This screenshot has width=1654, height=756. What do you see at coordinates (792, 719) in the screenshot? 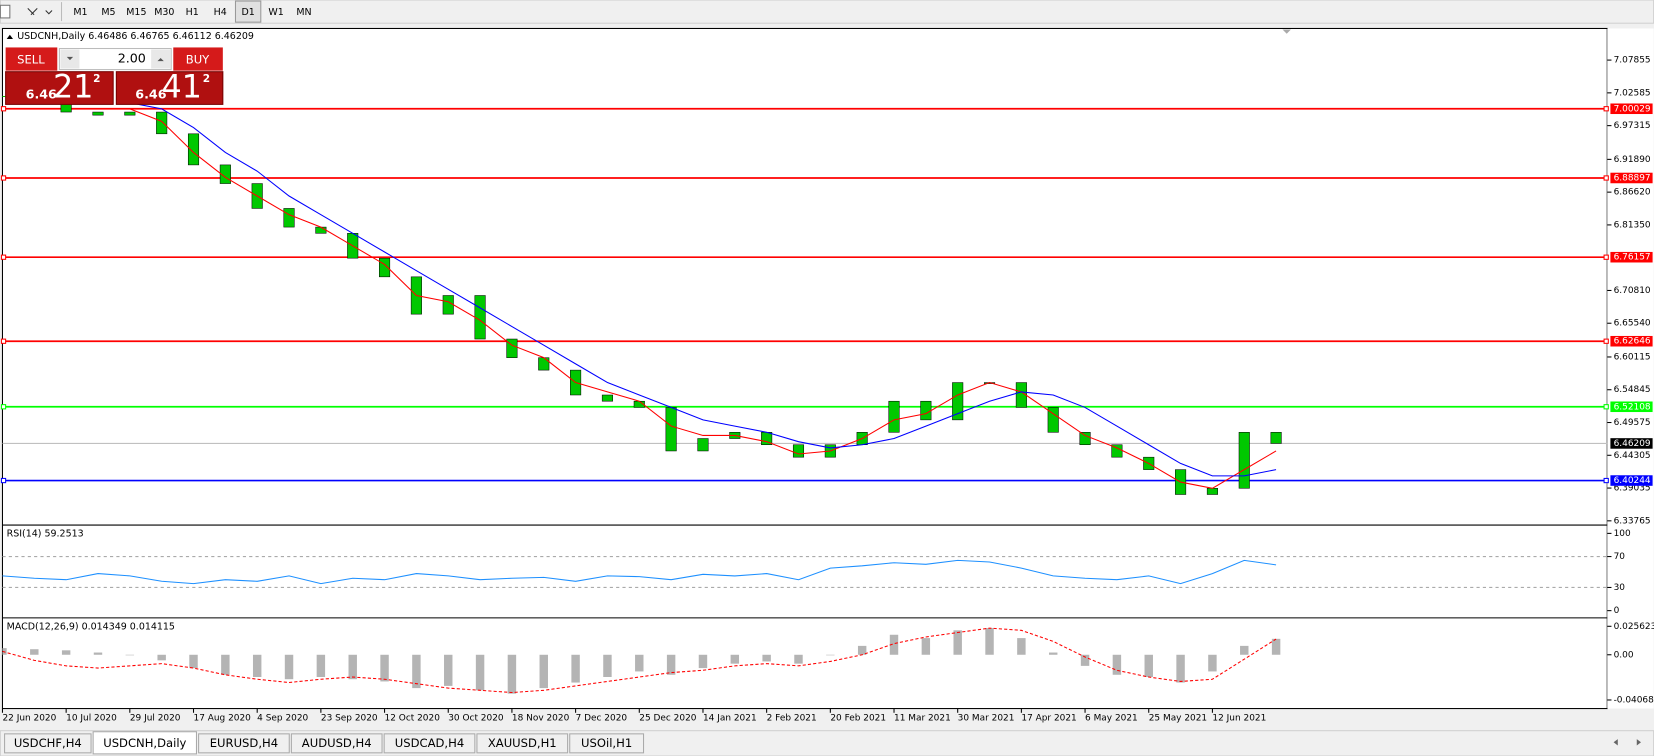
I see `x-tick-label: 2 Feb 2021` at bounding box center [792, 719].